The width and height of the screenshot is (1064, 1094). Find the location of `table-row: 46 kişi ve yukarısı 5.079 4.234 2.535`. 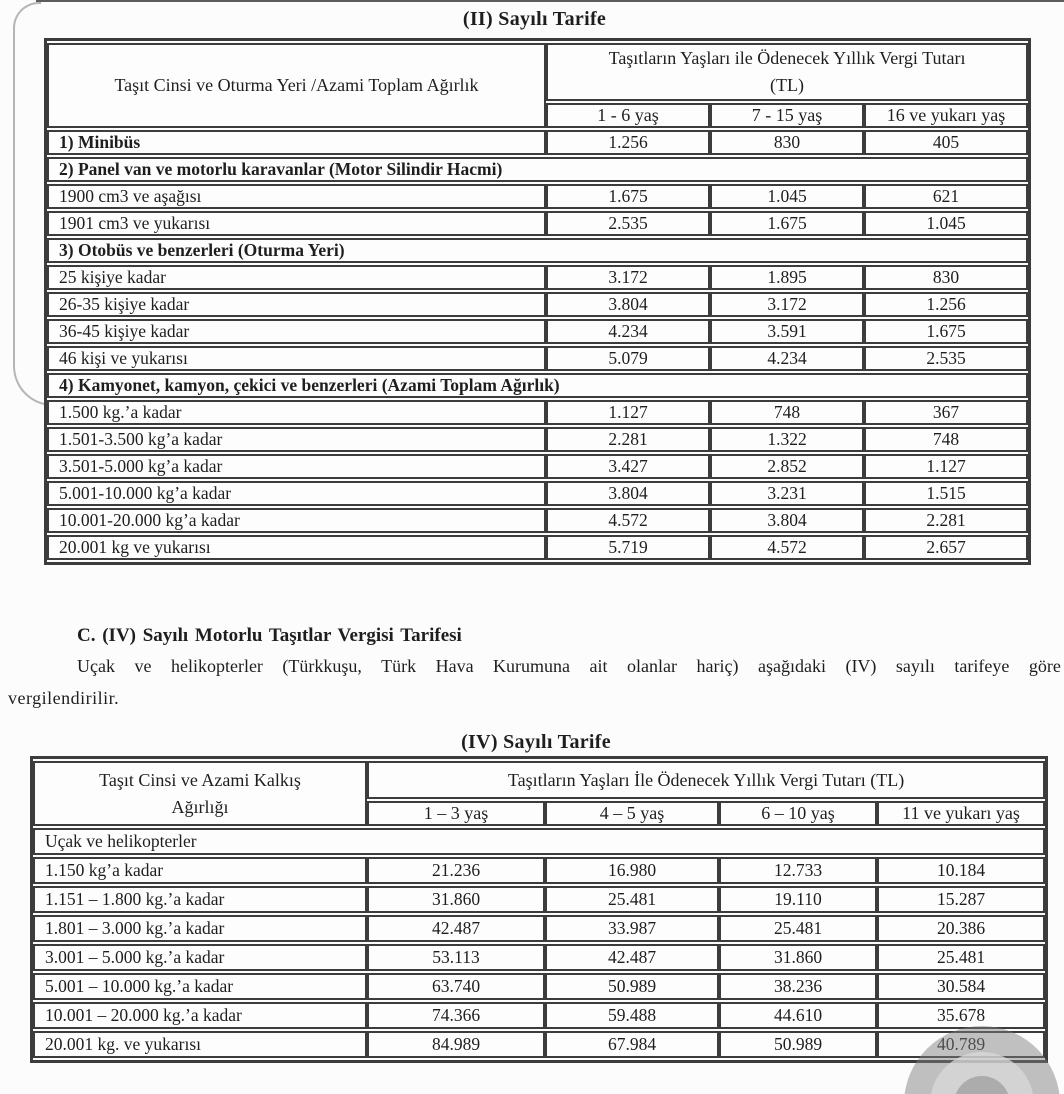

table-row: 46 kişi ve yukarısı 5.079 4.234 2.535 is located at coordinates (538, 358).